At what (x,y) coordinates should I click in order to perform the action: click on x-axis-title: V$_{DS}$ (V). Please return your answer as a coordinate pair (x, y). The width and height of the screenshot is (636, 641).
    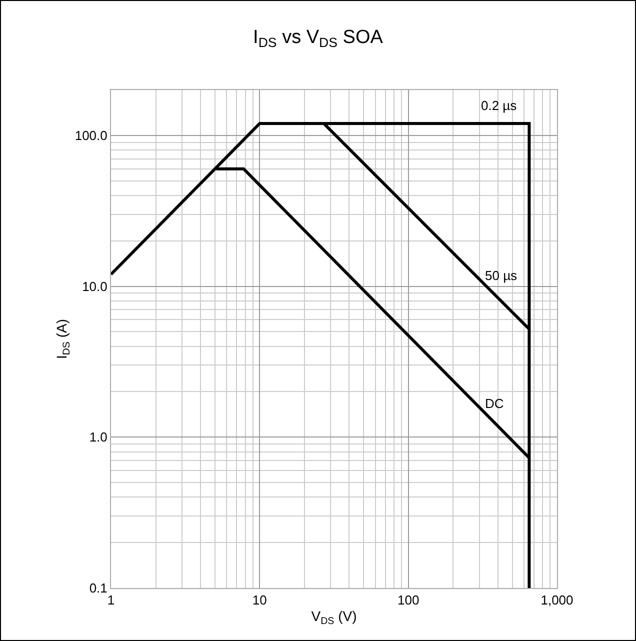
    Looking at the image, I should click on (334, 617).